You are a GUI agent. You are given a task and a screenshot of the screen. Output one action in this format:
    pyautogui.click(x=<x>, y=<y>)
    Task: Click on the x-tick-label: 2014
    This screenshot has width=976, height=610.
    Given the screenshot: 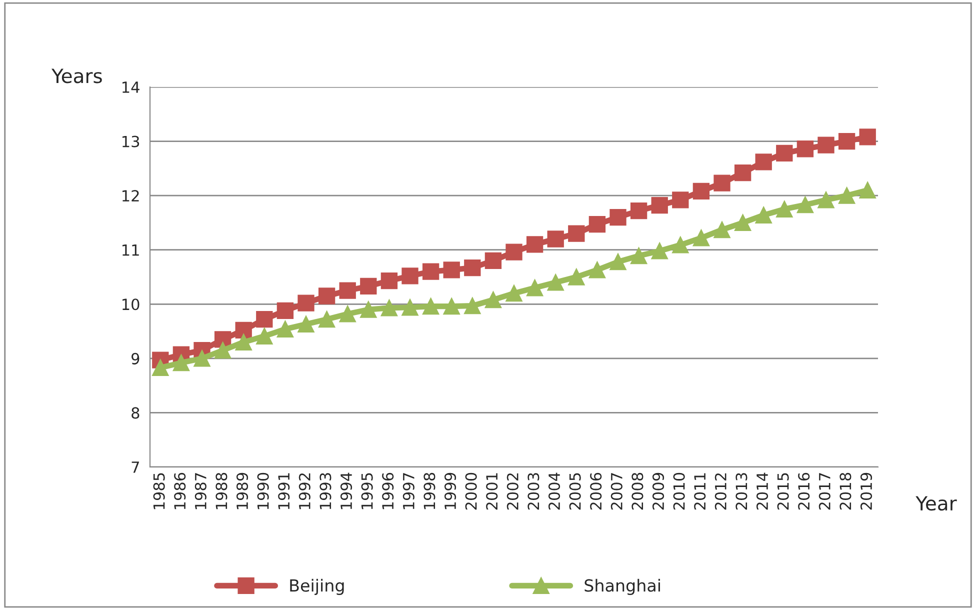 What is the action you would take?
    pyautogui.click(x=762, y=491)
    